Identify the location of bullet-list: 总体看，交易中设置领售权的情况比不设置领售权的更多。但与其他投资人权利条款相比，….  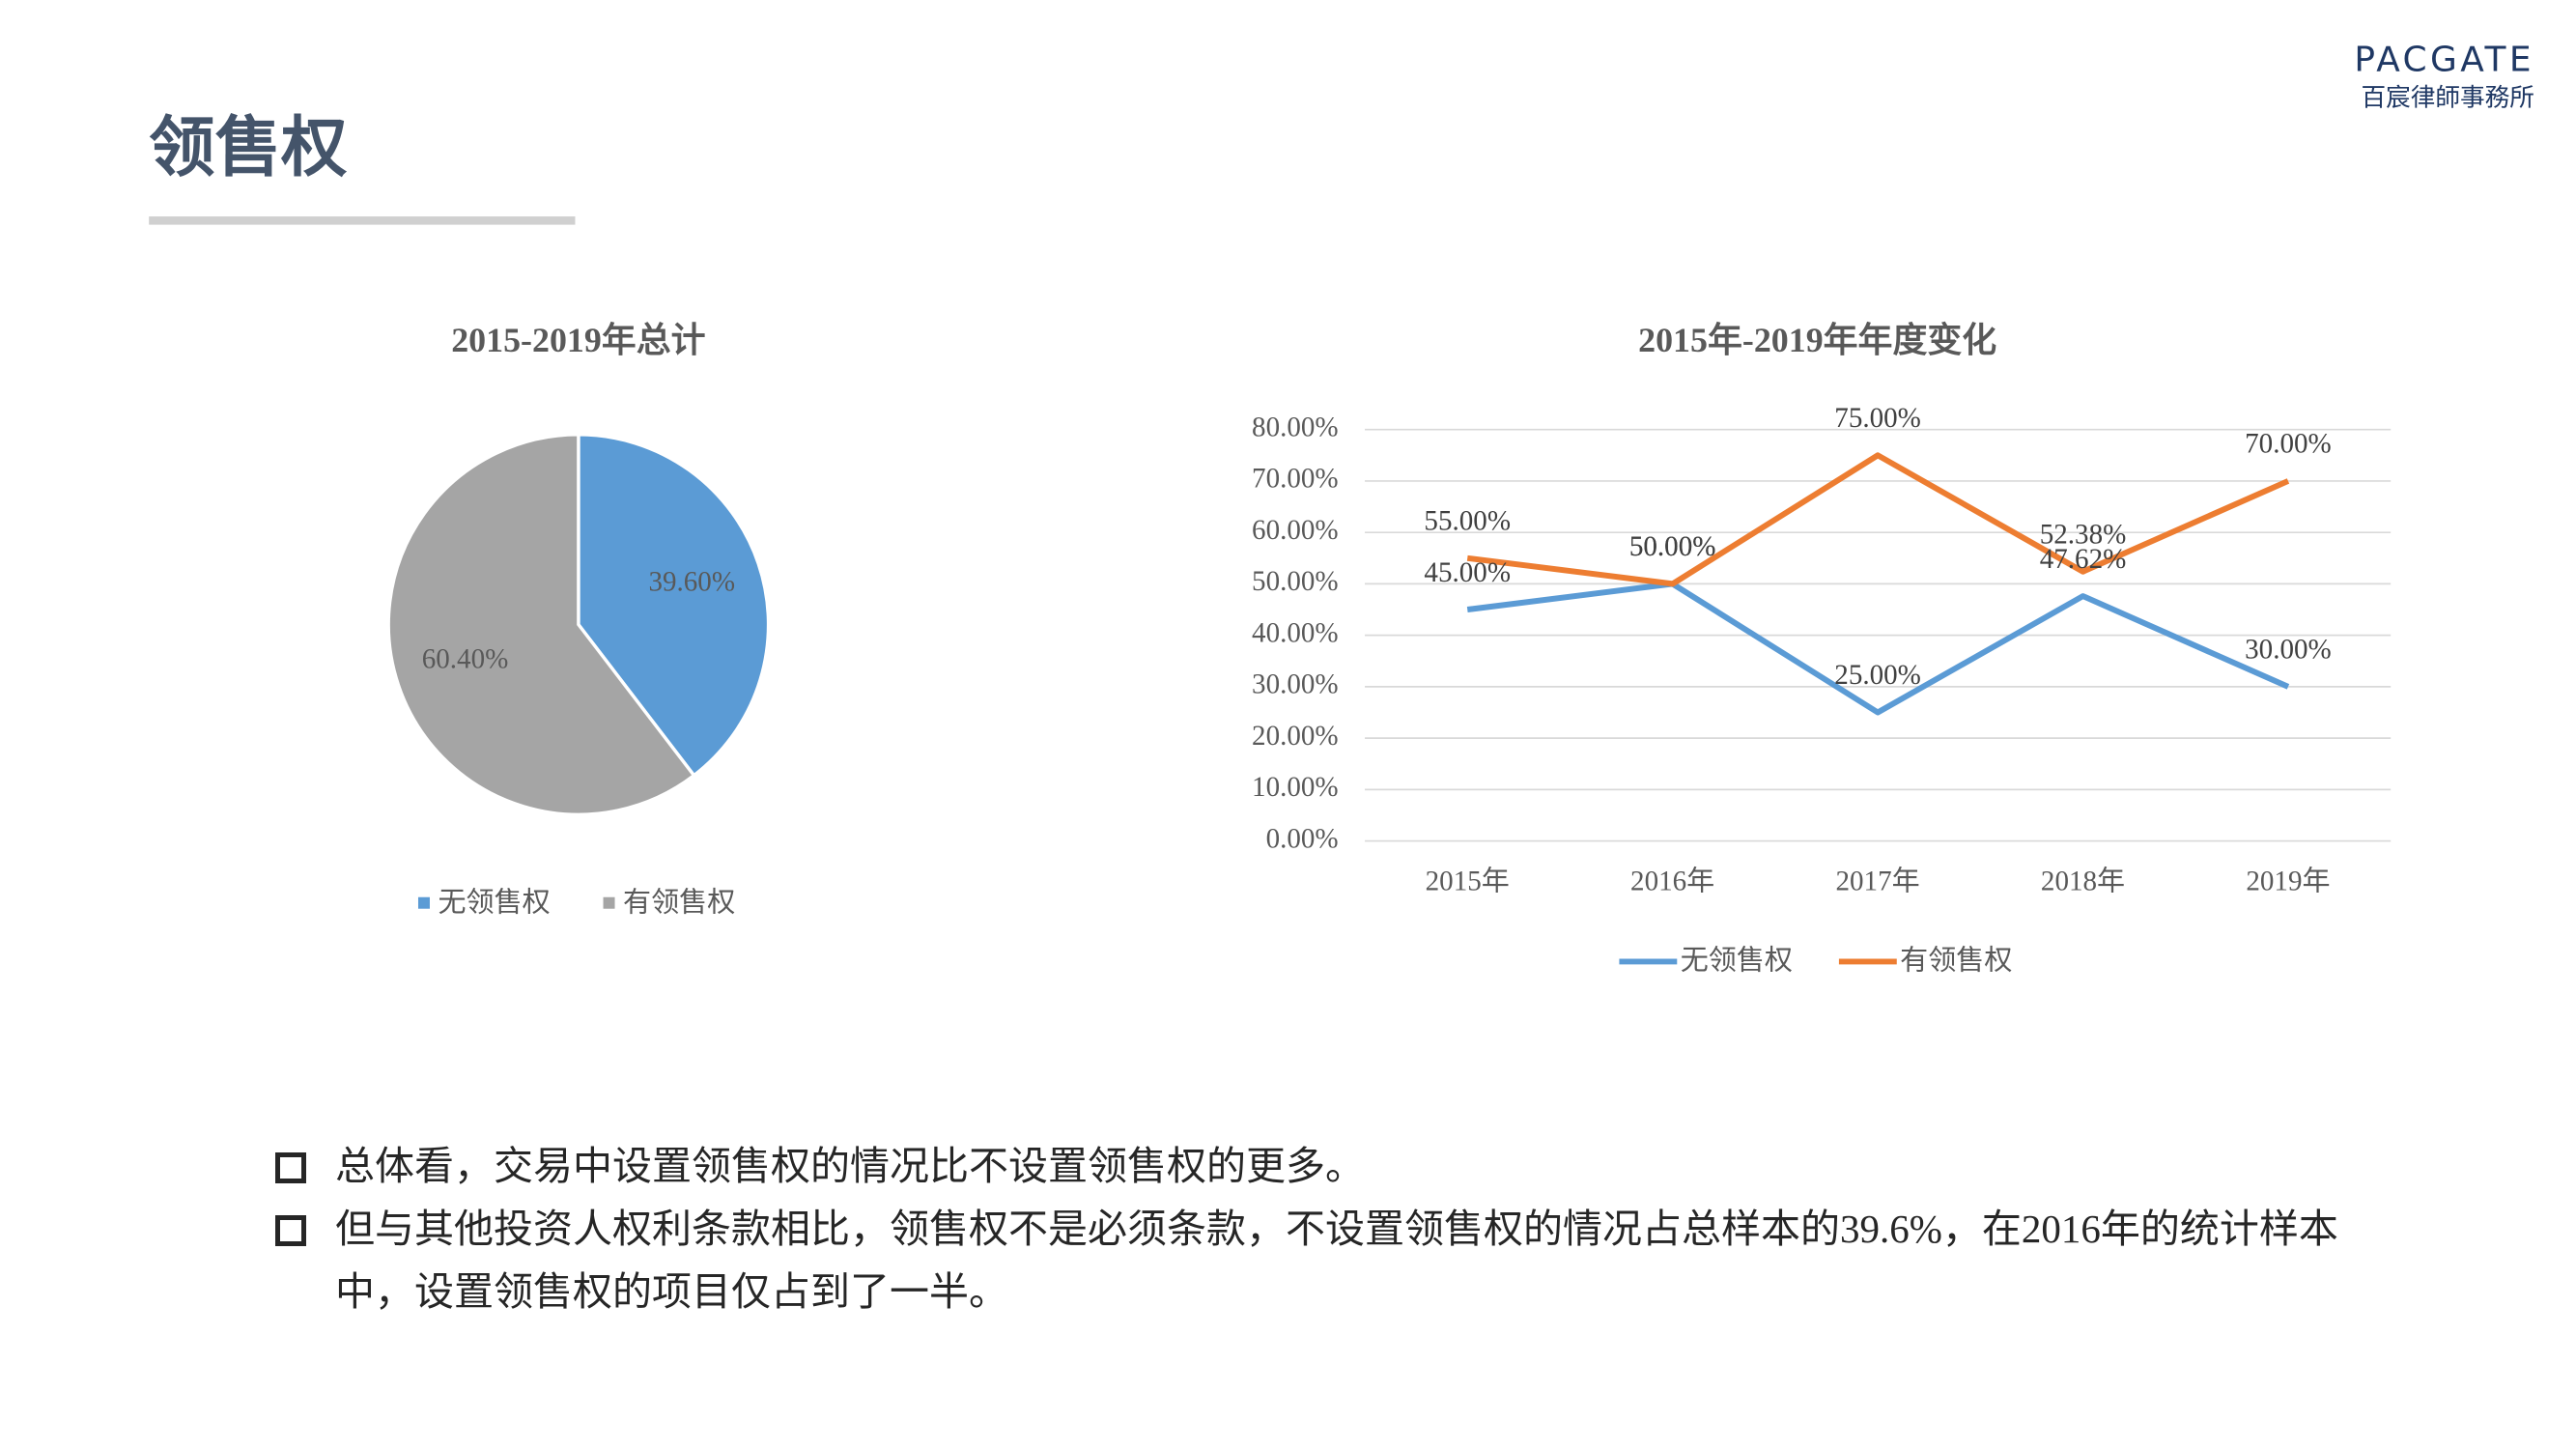
(1318, 1229).